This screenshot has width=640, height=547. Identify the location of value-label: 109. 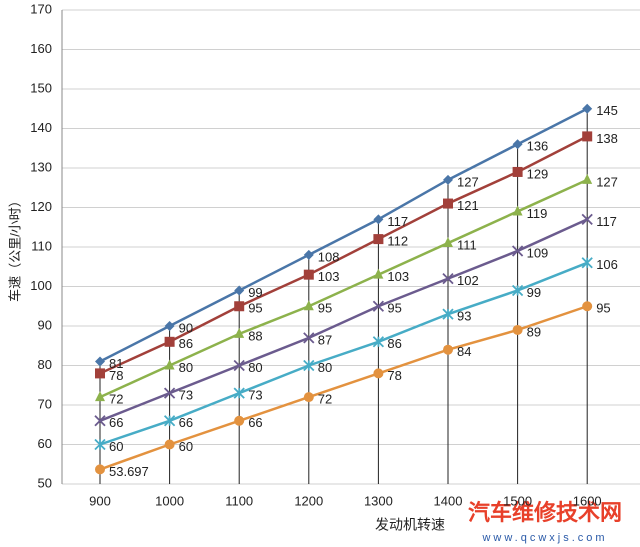
(538, 252).